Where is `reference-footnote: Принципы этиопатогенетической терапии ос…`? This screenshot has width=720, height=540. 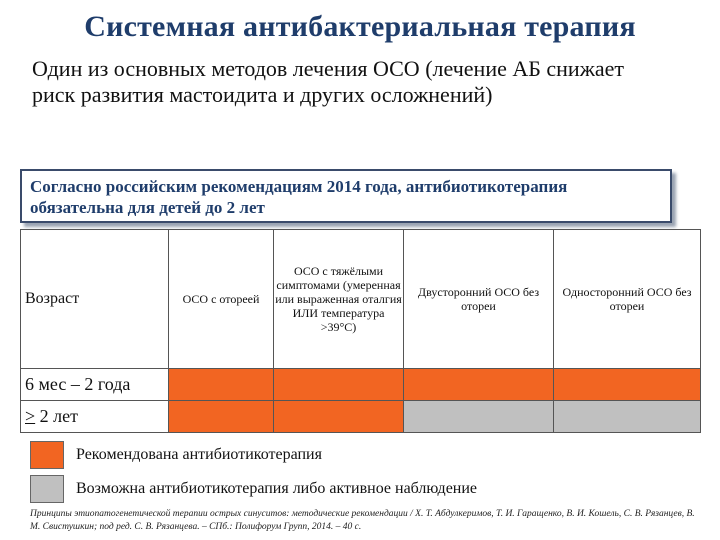
reference-footnote: Принципы этиопатогенетической терапии ос… is located at coordinates (362, 520).